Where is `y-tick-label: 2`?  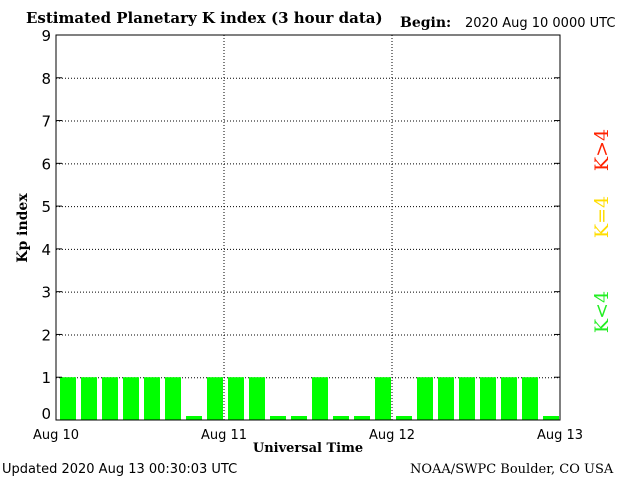
y-tick-label: 2 is located at coordinates (46, 335).